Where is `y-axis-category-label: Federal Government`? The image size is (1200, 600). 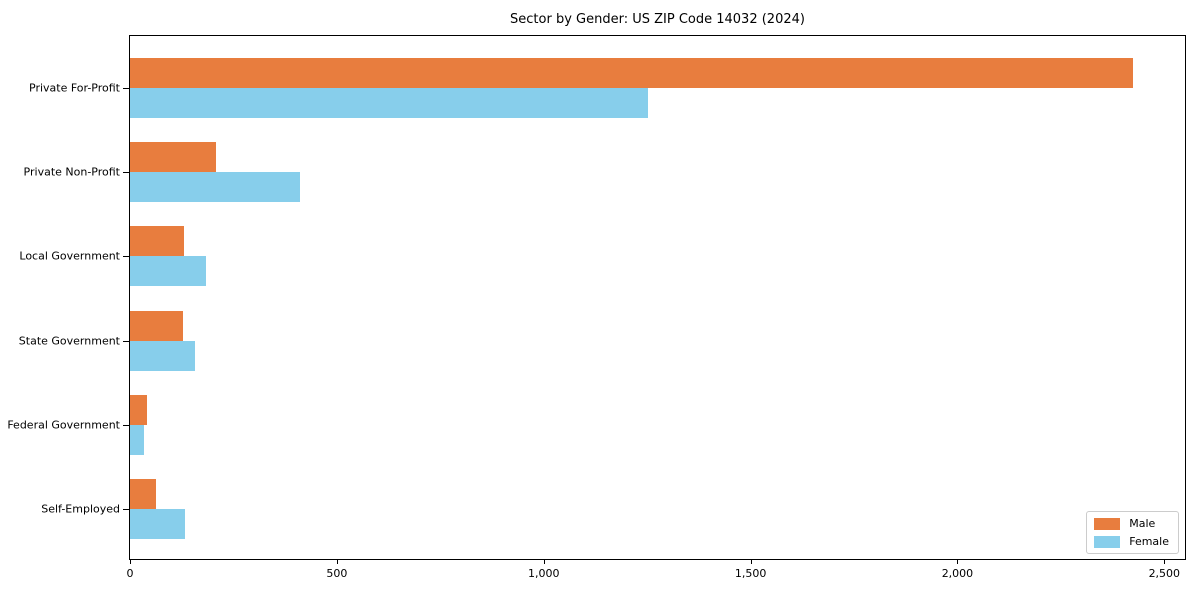
y-axis-category-label: Federal Government is located at coordinates (63, 425).